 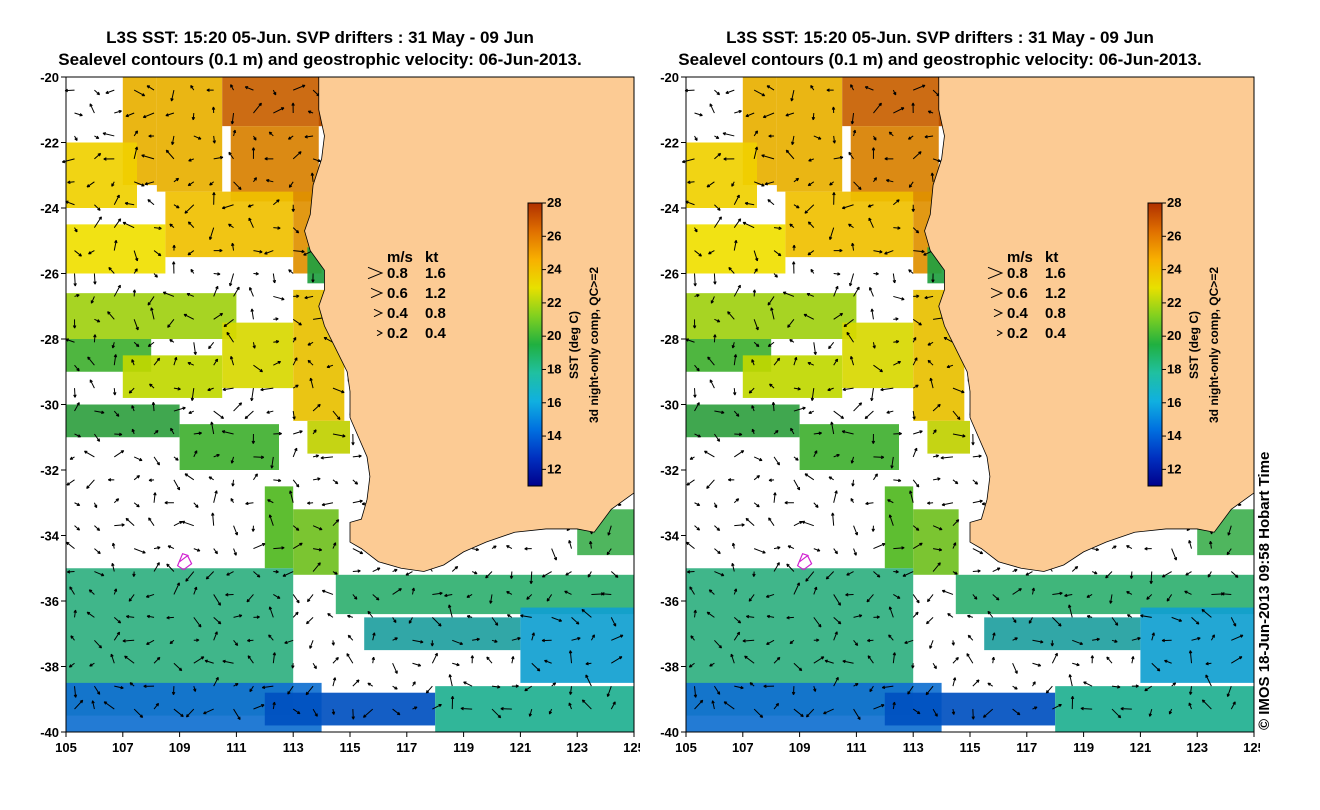 What do you see at coordinates (378, 313) in the screenshot?
I see `legend-arrow` at bounding box center [378, 313].